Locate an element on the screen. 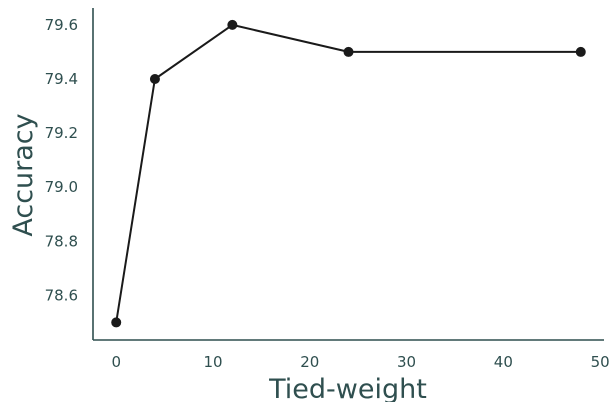  y-tick-label: 79.4 is located at coordinates (61, 79).